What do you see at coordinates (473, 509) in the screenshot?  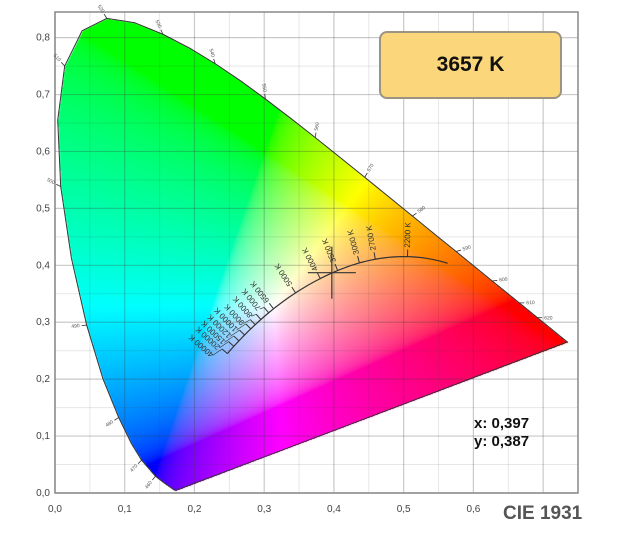 I see `x-tick-label: 0,6` at bounding box center [473, 509].